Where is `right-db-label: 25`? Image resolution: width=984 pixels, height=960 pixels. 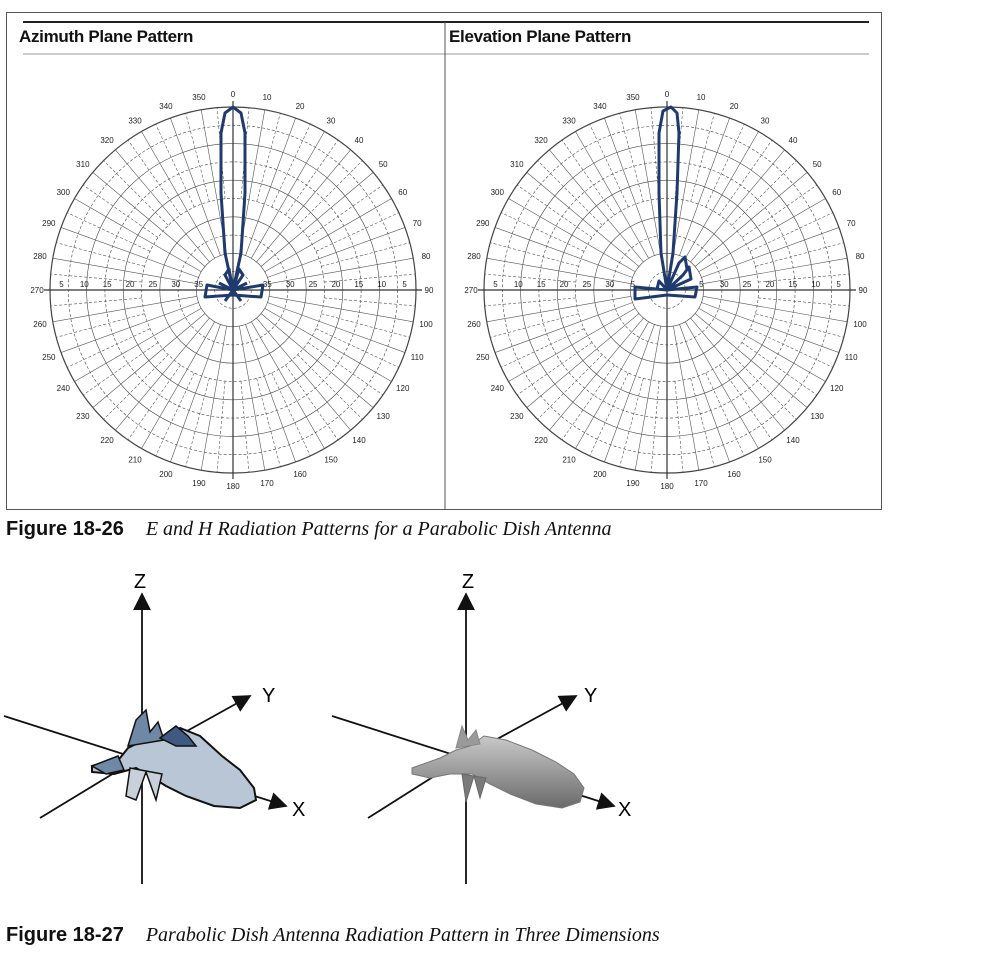 right-db-label: 25 is located at coordinates (586, 284).